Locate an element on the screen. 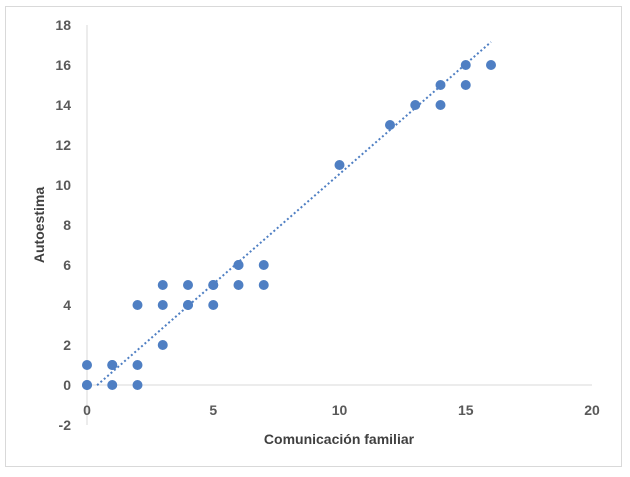 The width and height of the screenshot is (630, 477). y-tick-label: 14 is located at coordinates (63, 105).